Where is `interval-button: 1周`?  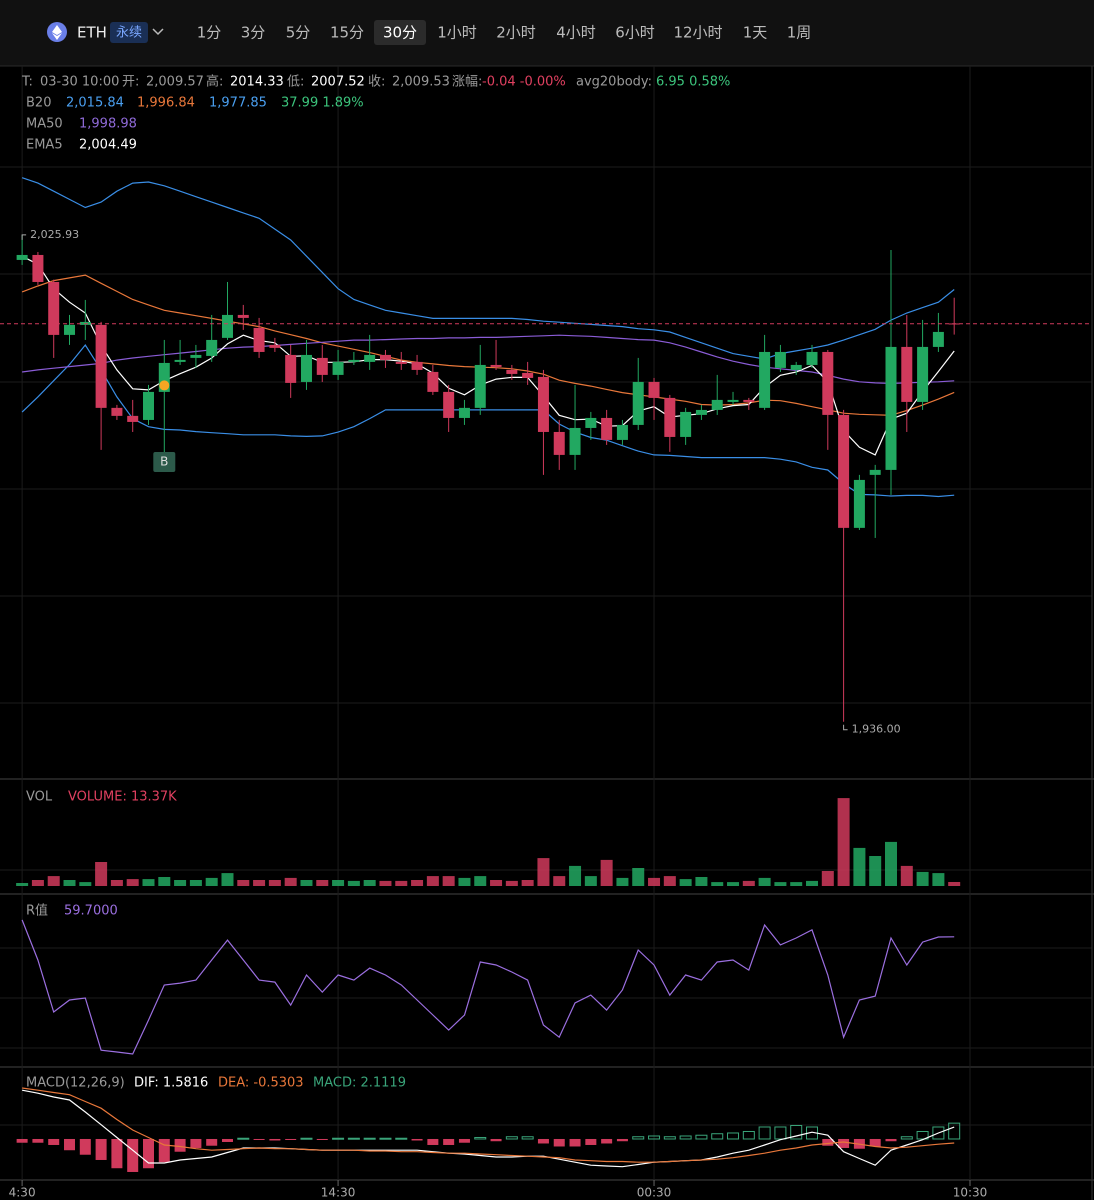 interval-button: 1周 is located at coordinates (799, 33).